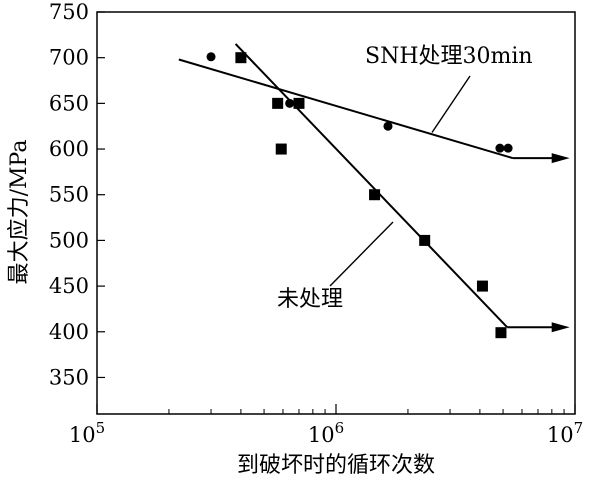  What do you see at coordinates (69, 195) in the screenshot?
I see `y-tick-label-550: 550` at bounding box center [69, 195].